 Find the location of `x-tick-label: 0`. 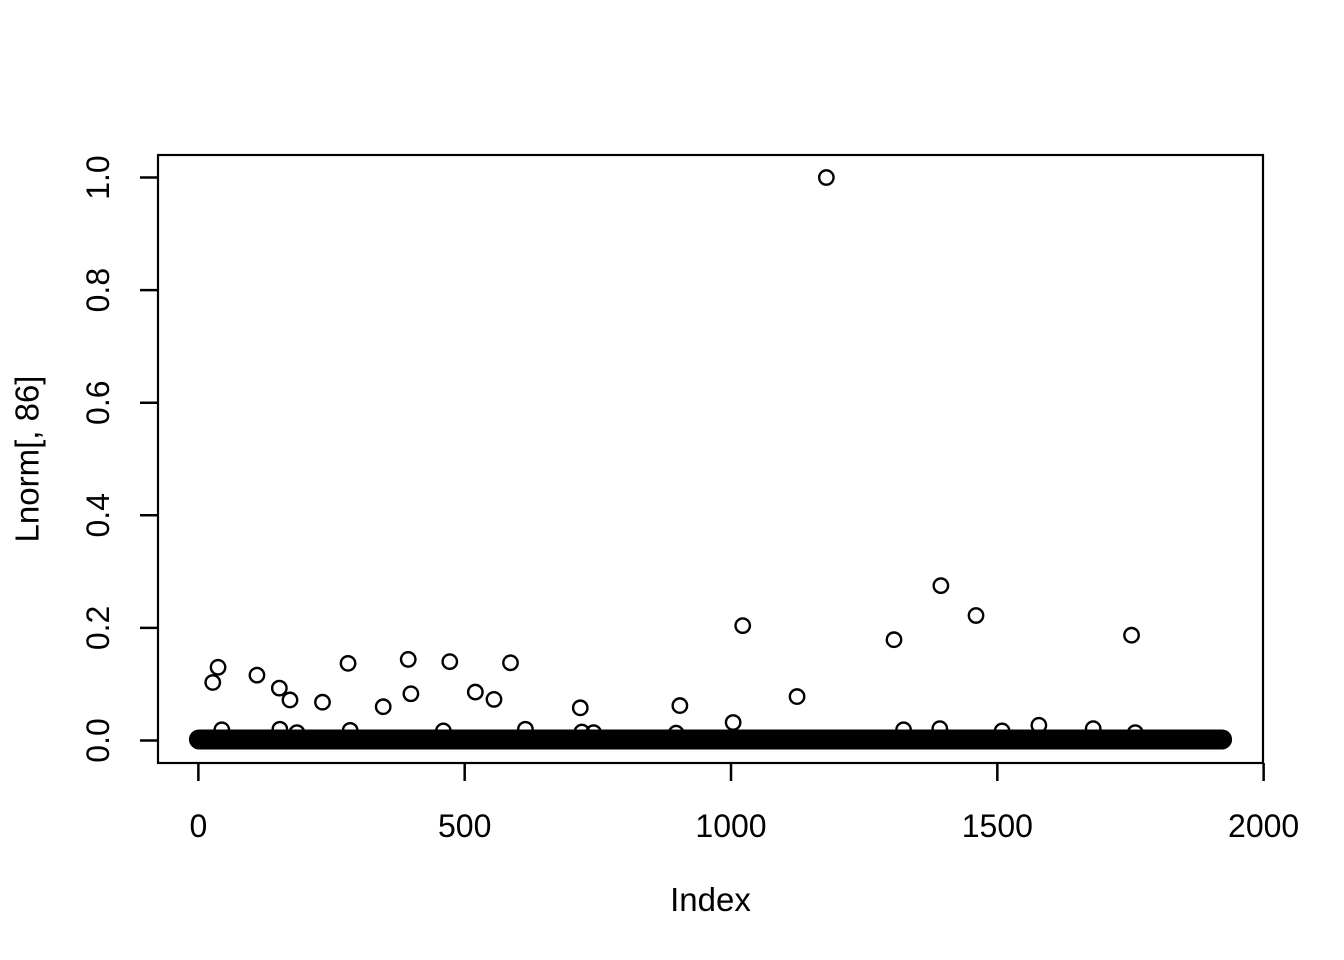

x-tick-label: 0 is located at coordinates (198, 826).